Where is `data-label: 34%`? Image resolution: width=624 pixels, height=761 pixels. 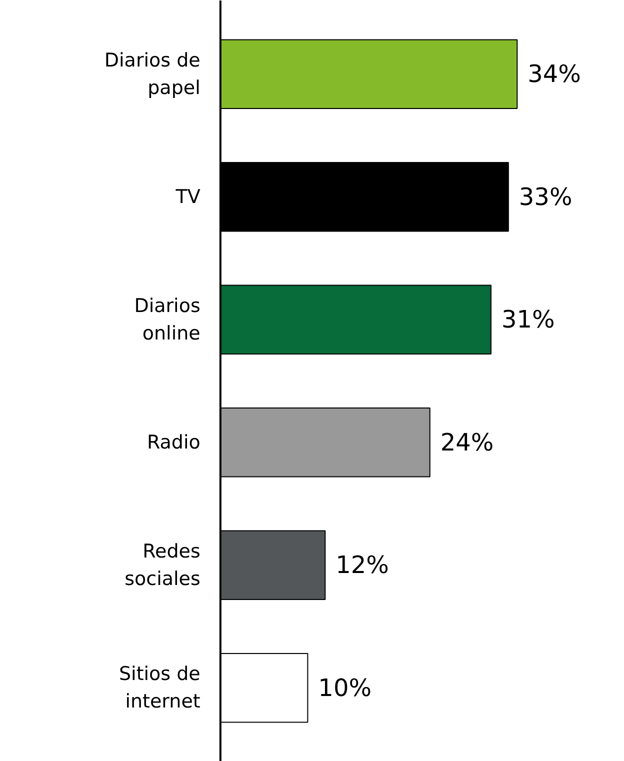
data-label: 34% is located at coordinates (554, 74).